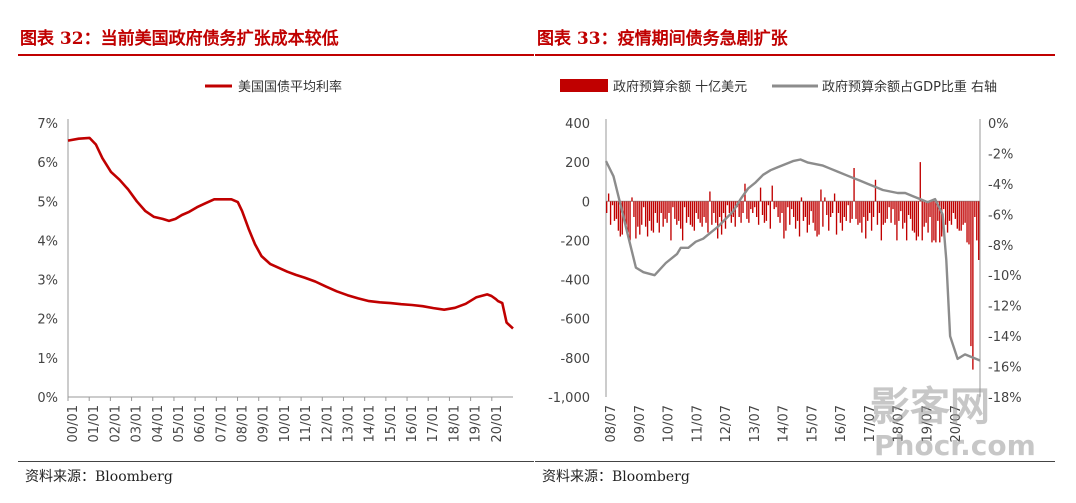 The height and width of the screenshot is (503, 1076). What do you see at coordinates (569, 398) in the screenshot?
I see `right-left-y-tick-label: -1,000` at bounding box center [569, 398].